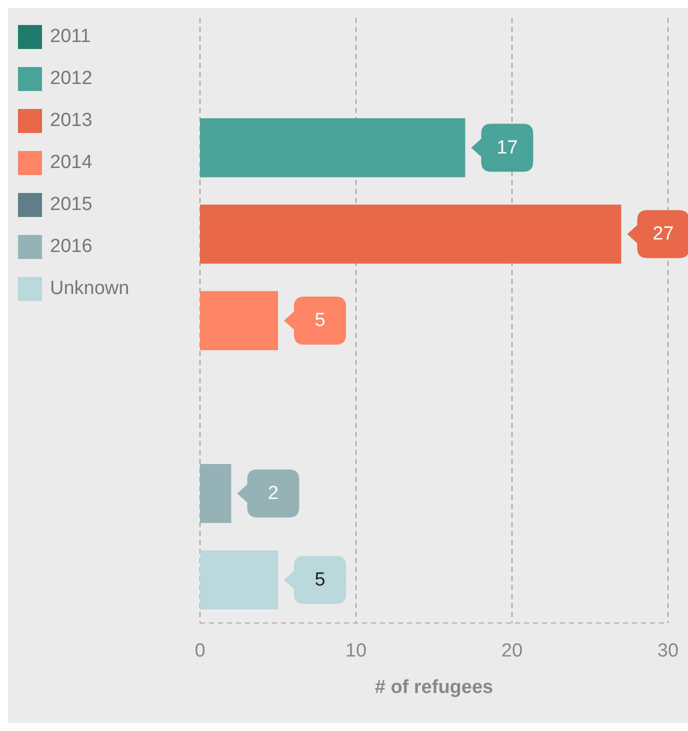 The image size is (688, 731). I want to click on legend-label: 2014, so click(71, 163).